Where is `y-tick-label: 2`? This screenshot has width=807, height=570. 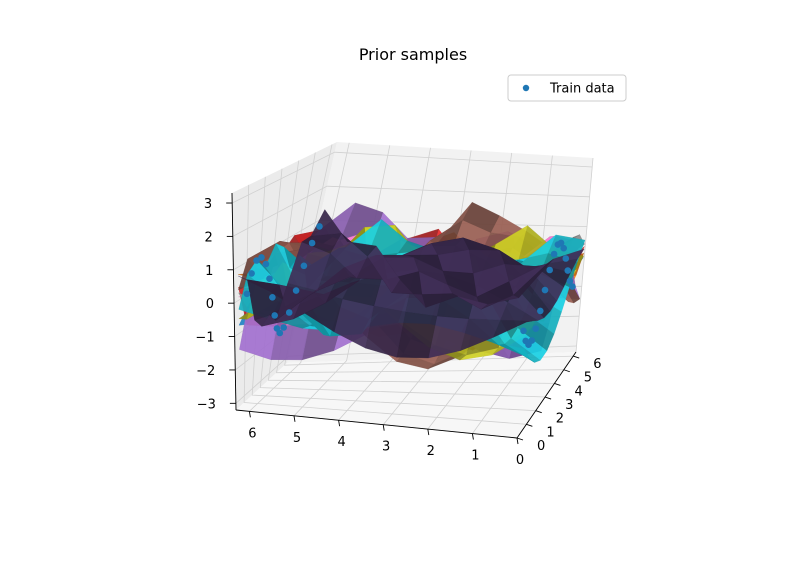
y-tick-label: 2 is located at coordinates (560, 419).